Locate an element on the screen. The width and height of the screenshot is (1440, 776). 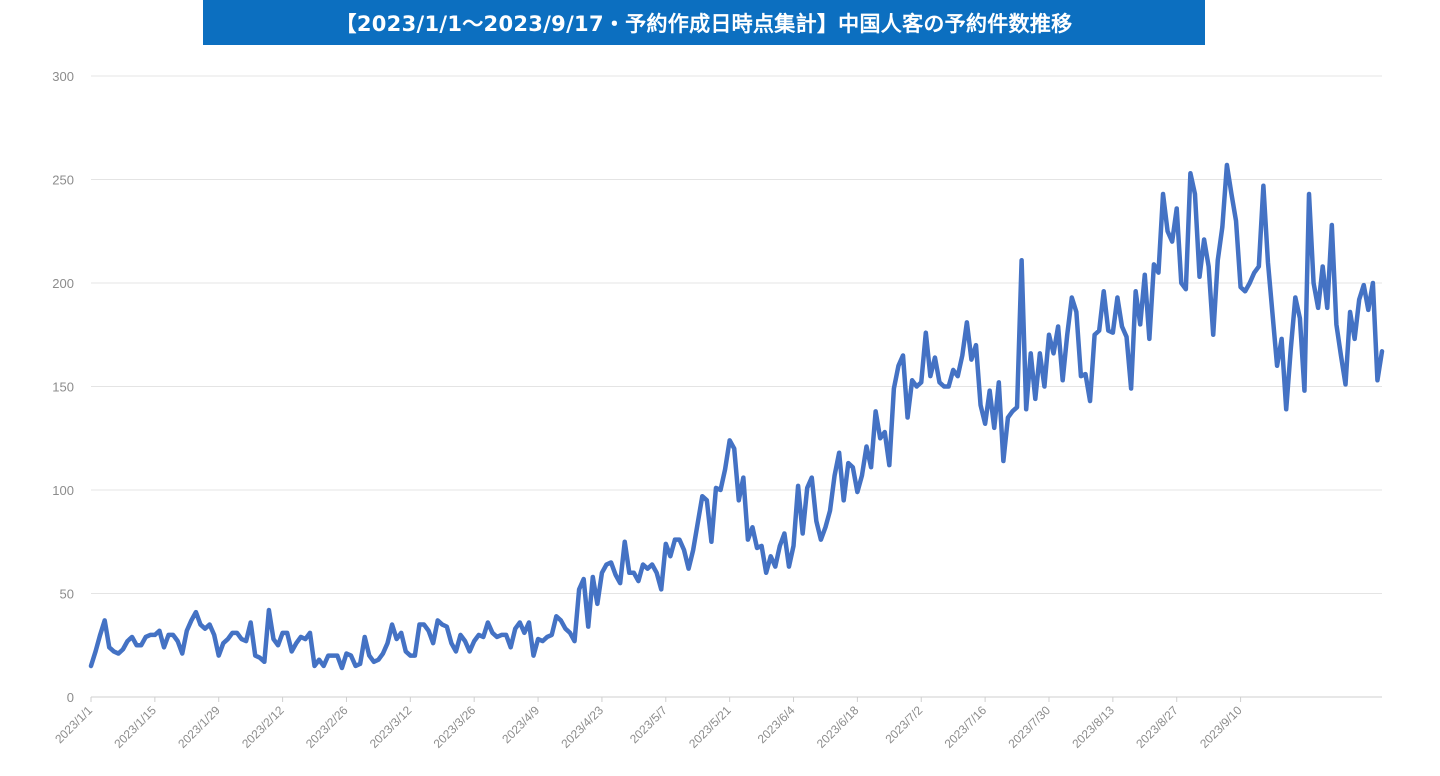
y-tick-label: 50 is located at coordinates (67, 594).